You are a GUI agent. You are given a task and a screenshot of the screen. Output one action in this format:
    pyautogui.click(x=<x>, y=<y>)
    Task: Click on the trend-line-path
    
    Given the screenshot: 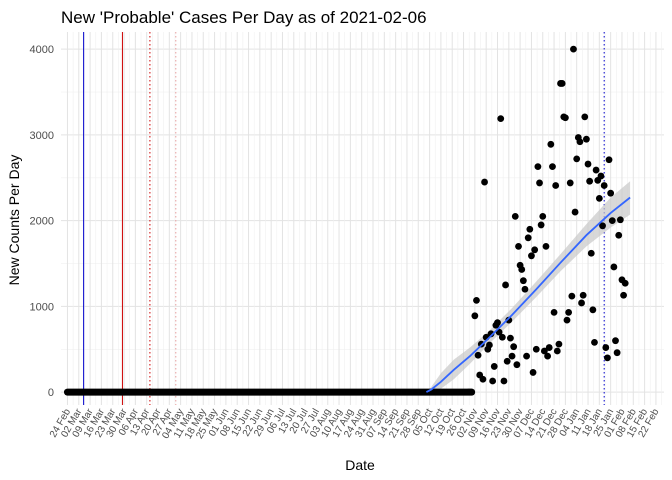 What is the action you would take?
    pyautogui.click(x=528, y=294)
    